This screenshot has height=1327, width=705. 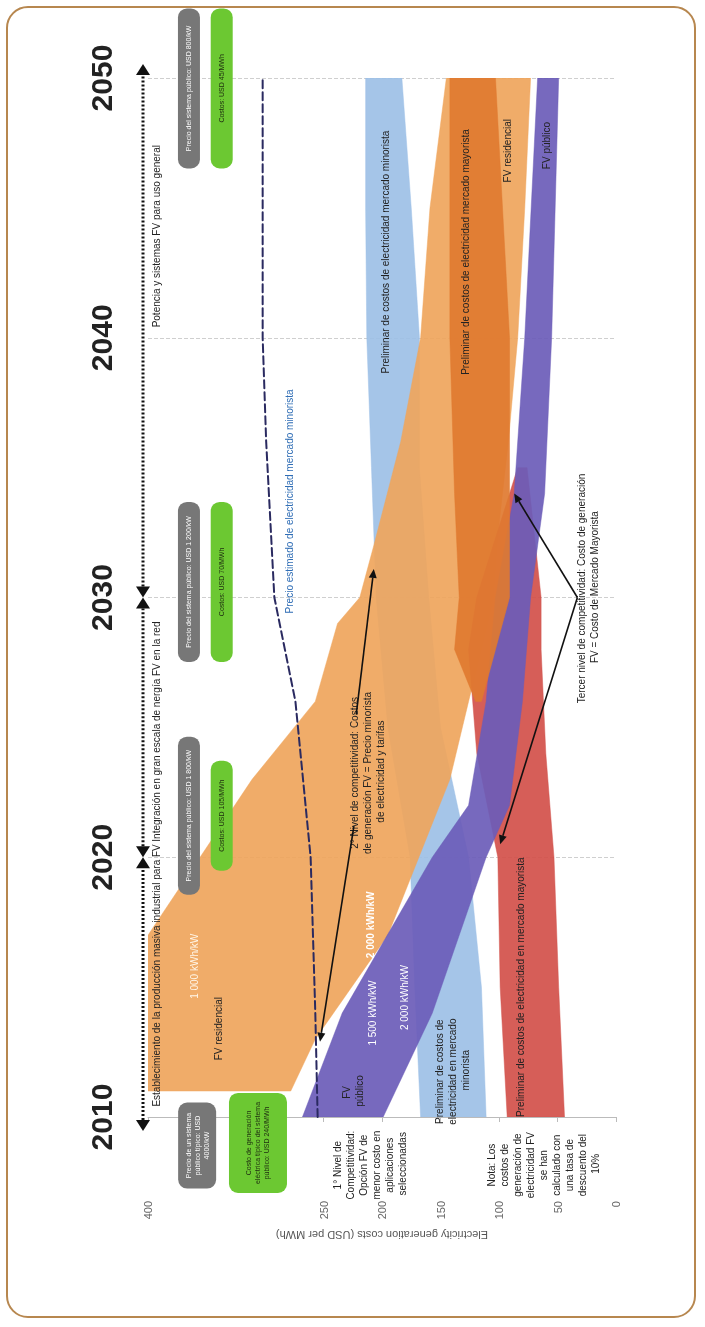 I want to click on annotation: Establecimiento de la producción masiva industrial para FV, so click(x=156, y=975).